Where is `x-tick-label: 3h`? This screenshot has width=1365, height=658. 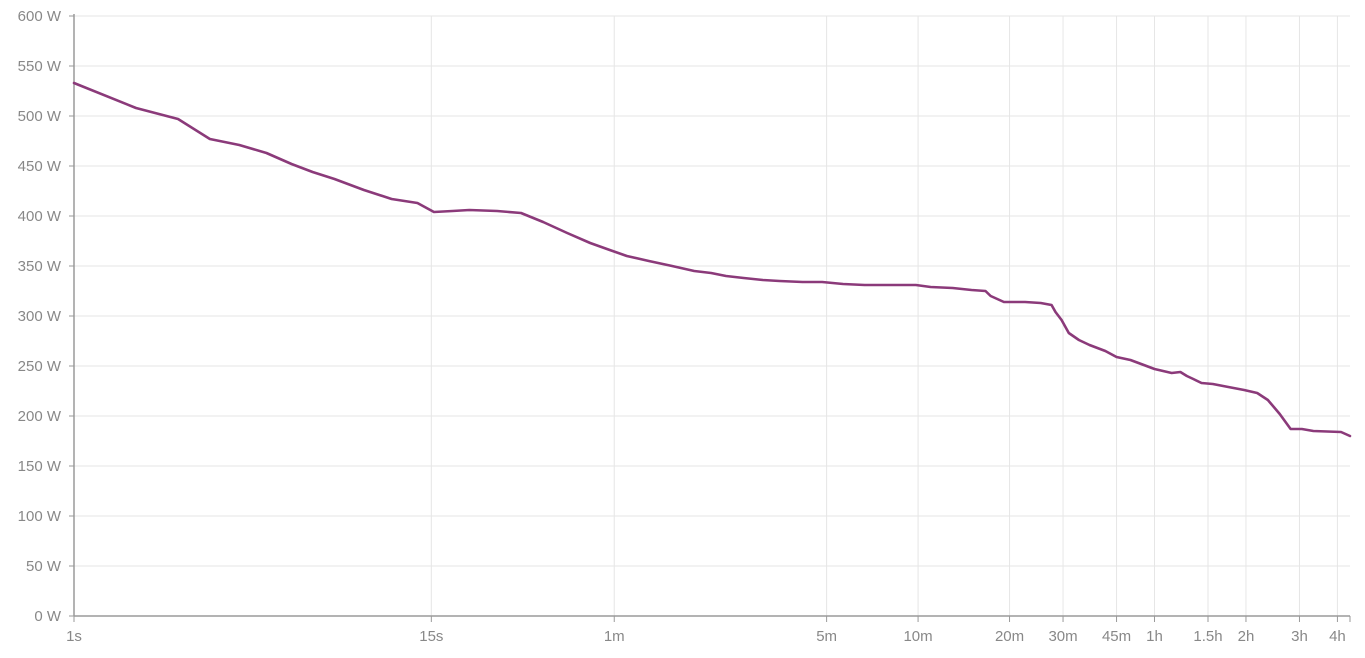 x-tick-label: 3h is located at coordinates (1299, 636).